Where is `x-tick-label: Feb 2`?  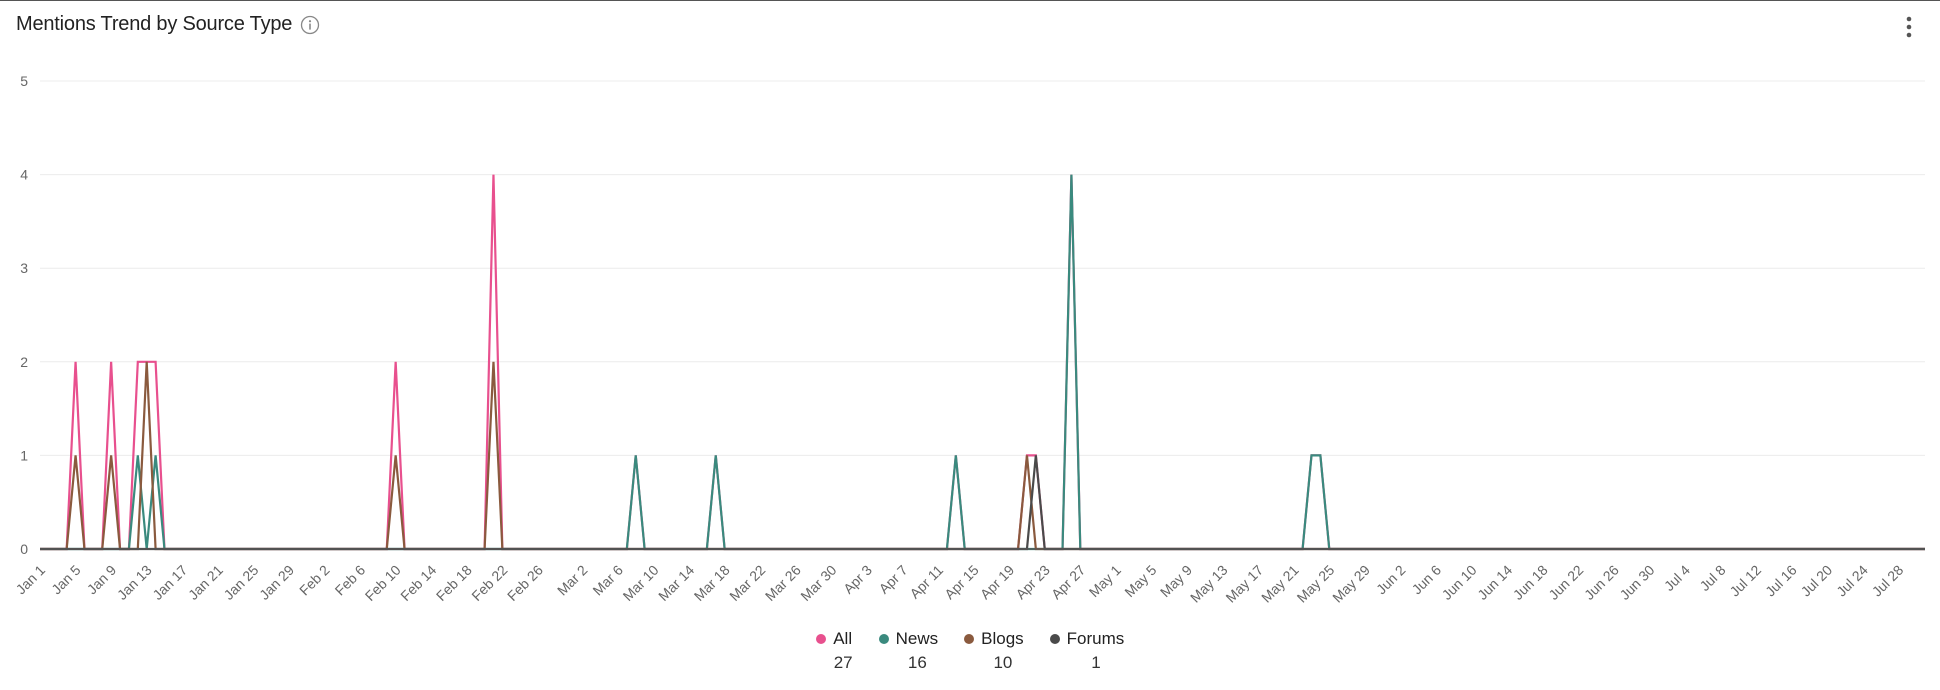
x-tick-label: Feb 2 is located at coordinates (314, 580).